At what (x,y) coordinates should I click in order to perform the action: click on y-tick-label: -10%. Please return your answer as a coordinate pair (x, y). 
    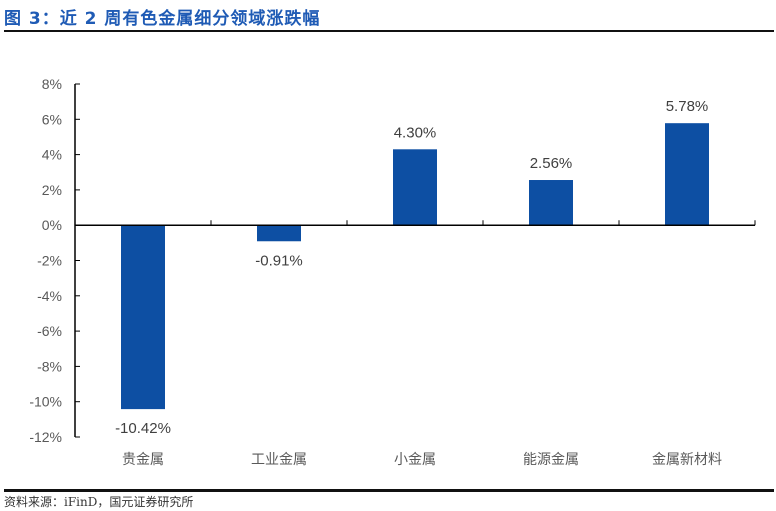
    Looking at the image, I should click on (45, 402).